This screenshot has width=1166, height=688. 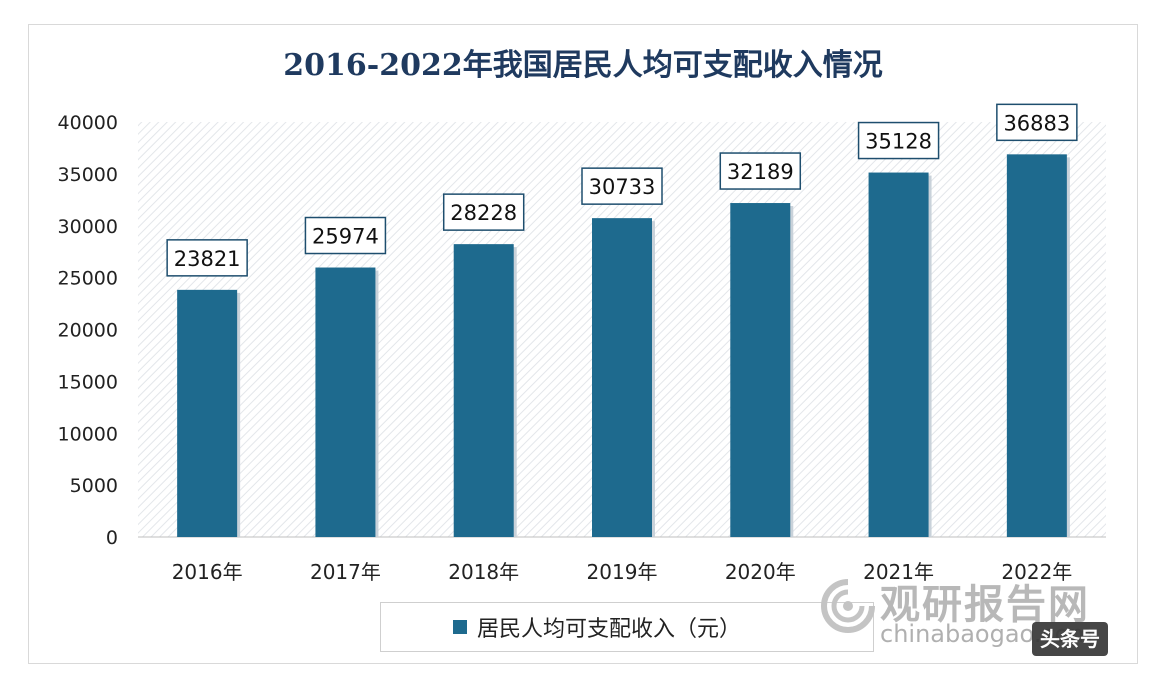 What do you see at coordinates (207, 572) in the screenshot?
I see `x-tick-label: 2016年` at bounding box center [207, 572].